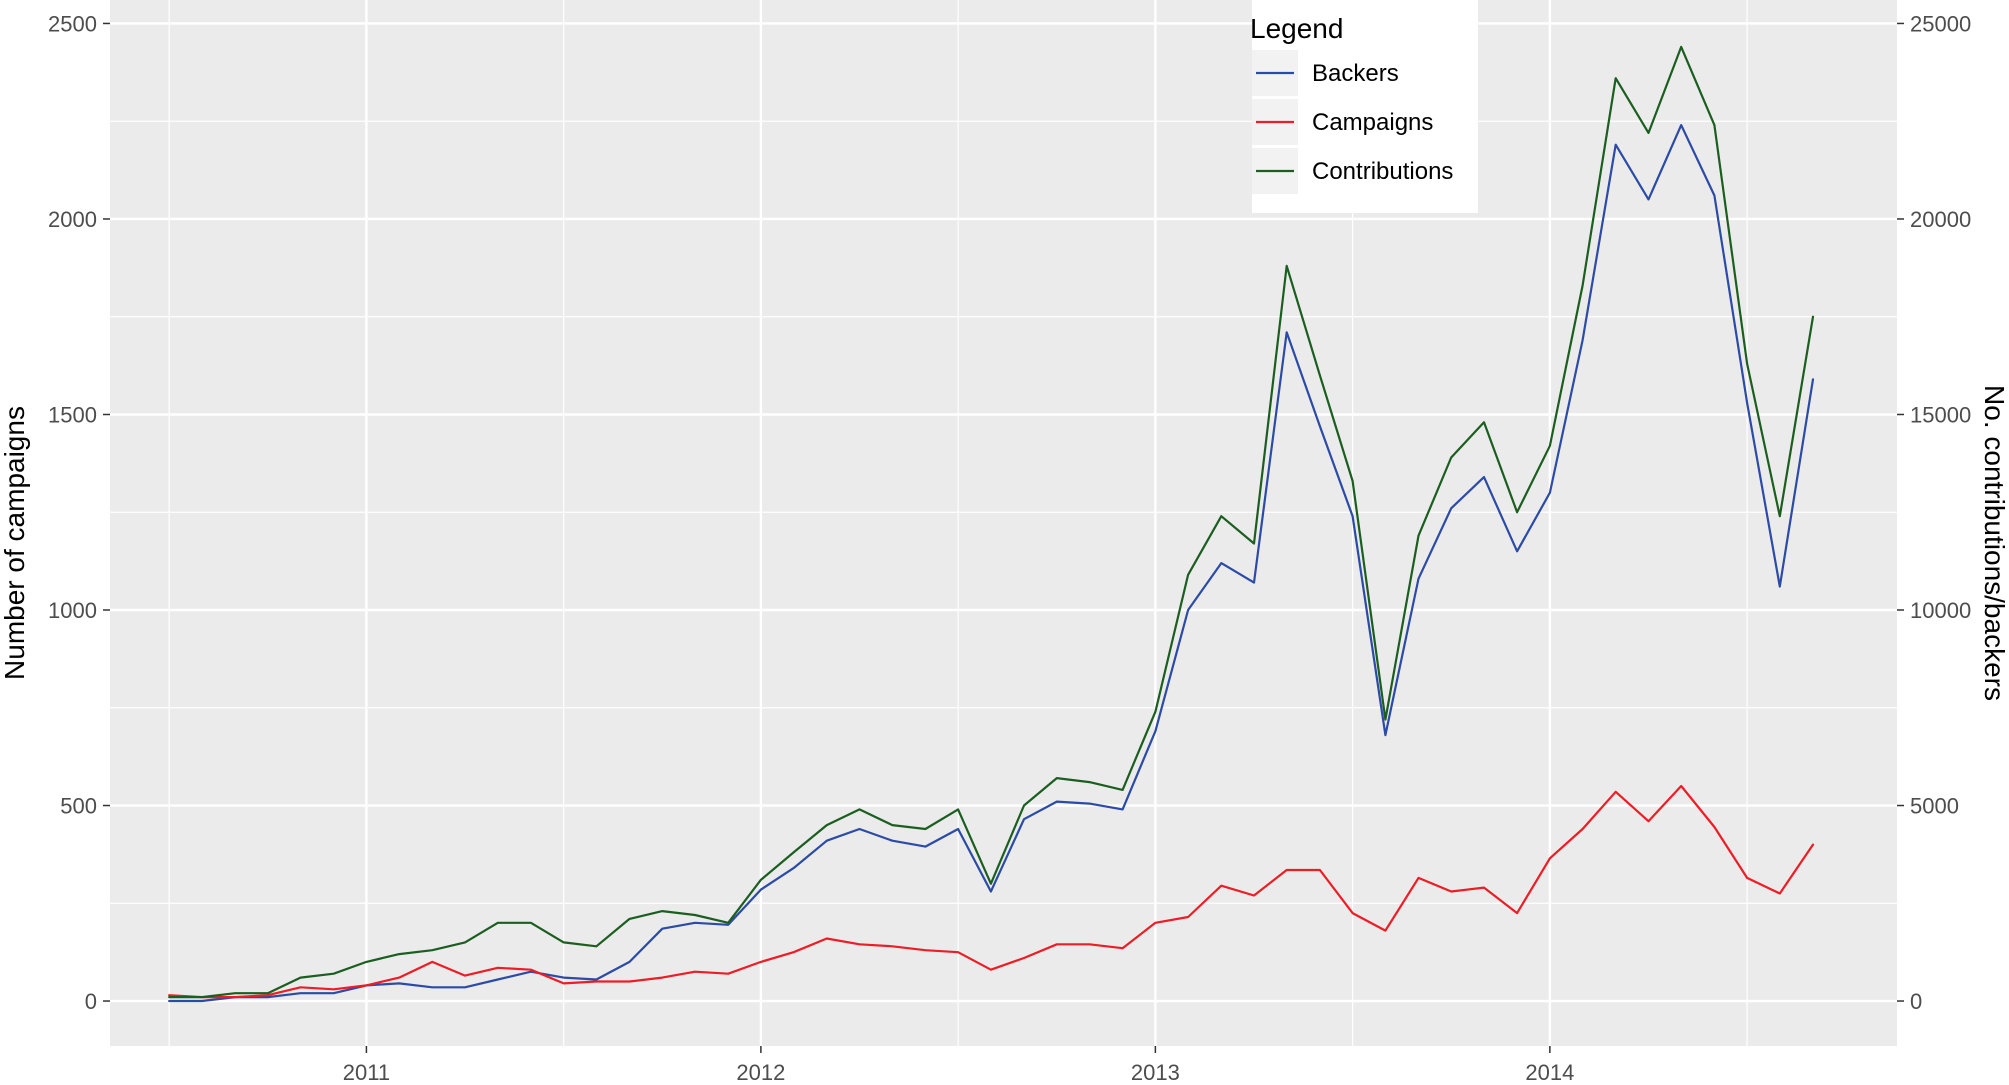  Describe the element at coordinates (1372, 122) in the screenshot. I see `legend-label-campaigns: Campaigns` at that location.